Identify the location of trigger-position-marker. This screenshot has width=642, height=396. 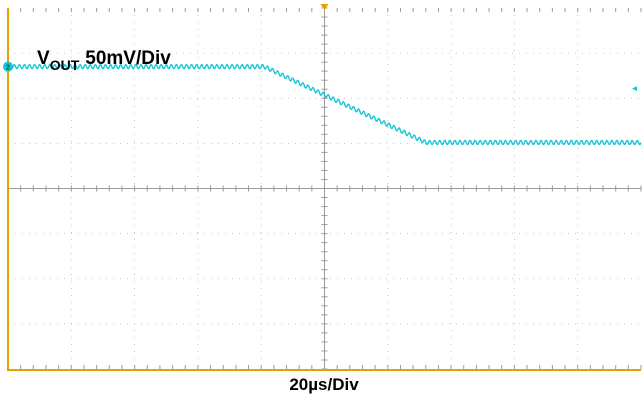
(324, 7).